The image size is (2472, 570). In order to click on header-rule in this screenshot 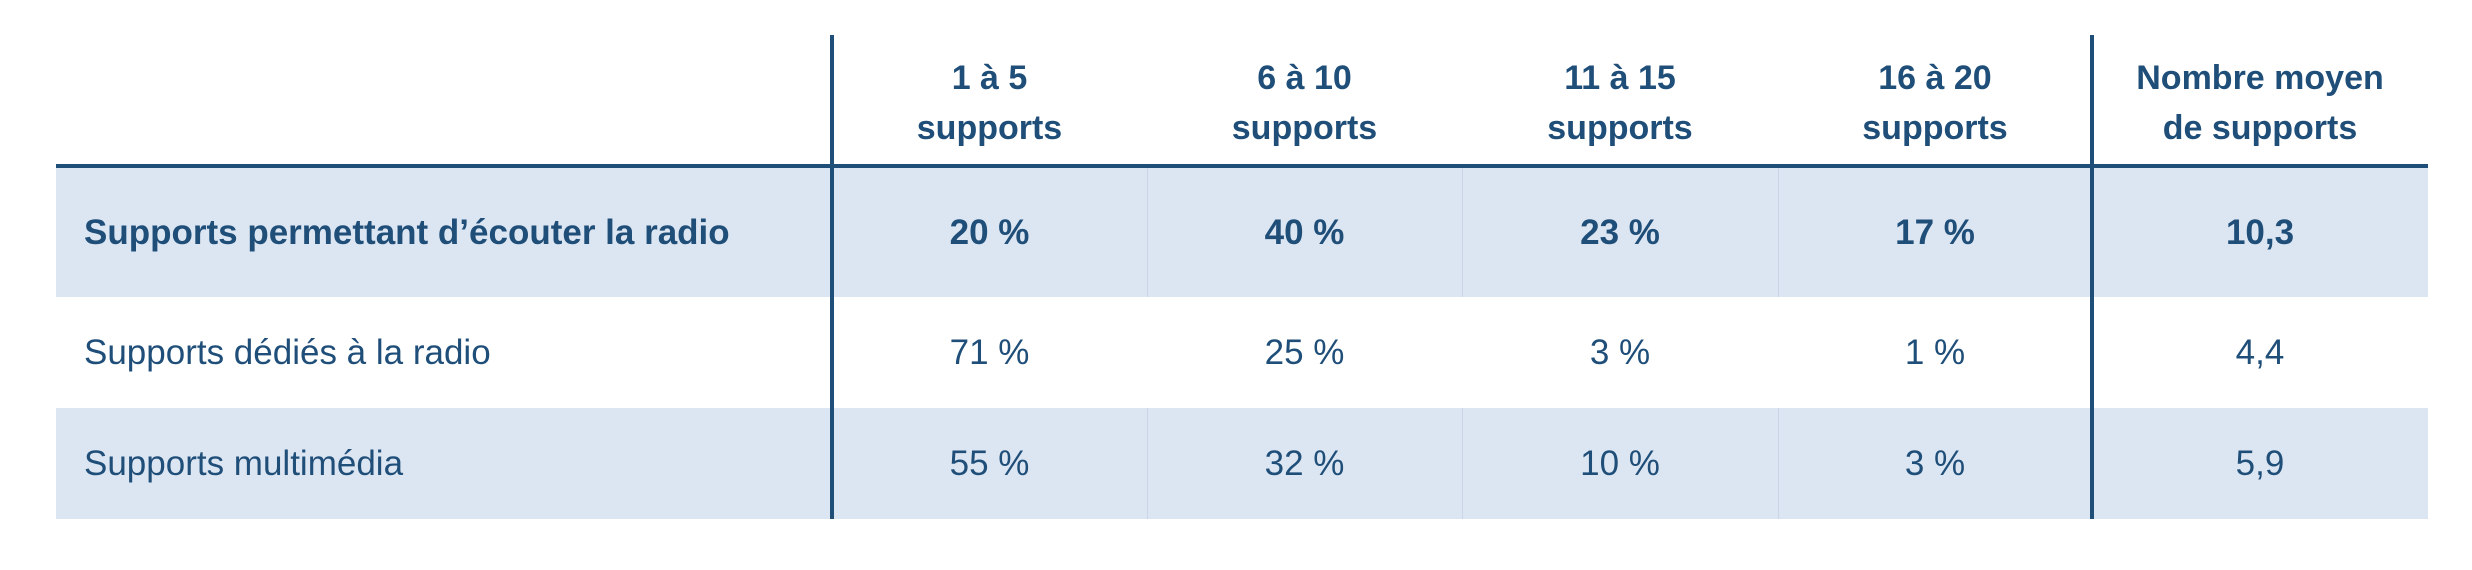, I will do `click(1242, 166)`.